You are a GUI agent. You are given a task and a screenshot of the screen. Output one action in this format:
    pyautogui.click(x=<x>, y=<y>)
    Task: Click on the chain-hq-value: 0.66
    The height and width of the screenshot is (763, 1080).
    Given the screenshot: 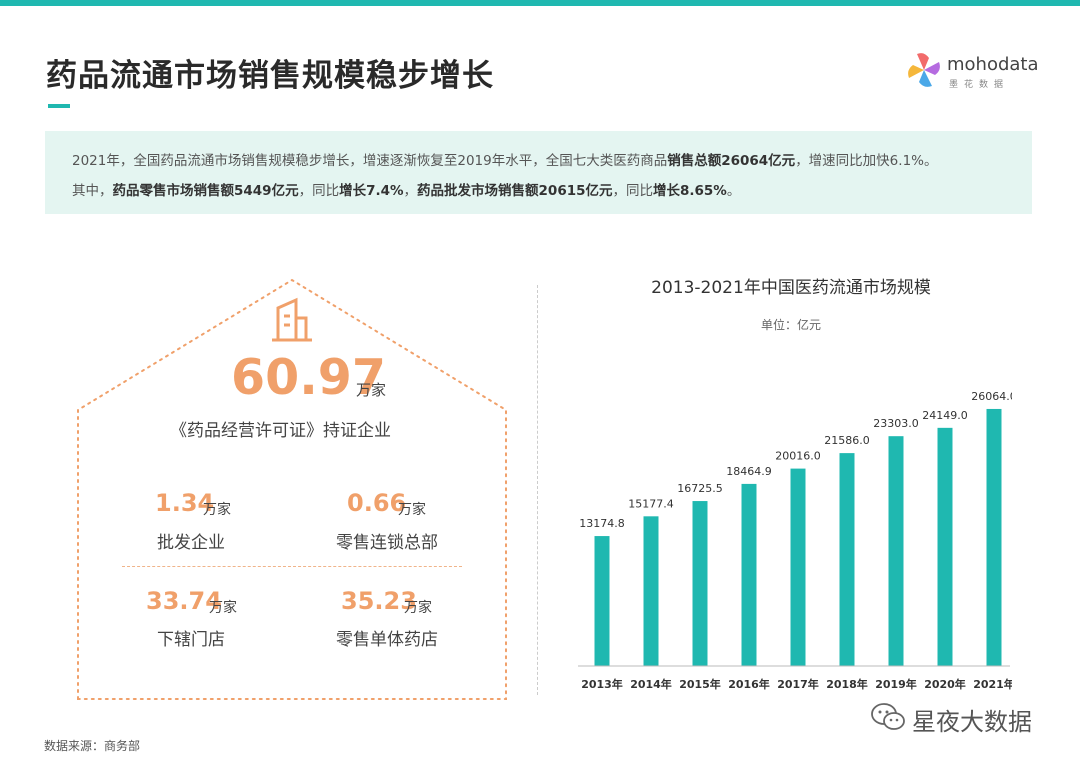 What is the action you would take?
    pyautogui.click(x=377, y=503)
    